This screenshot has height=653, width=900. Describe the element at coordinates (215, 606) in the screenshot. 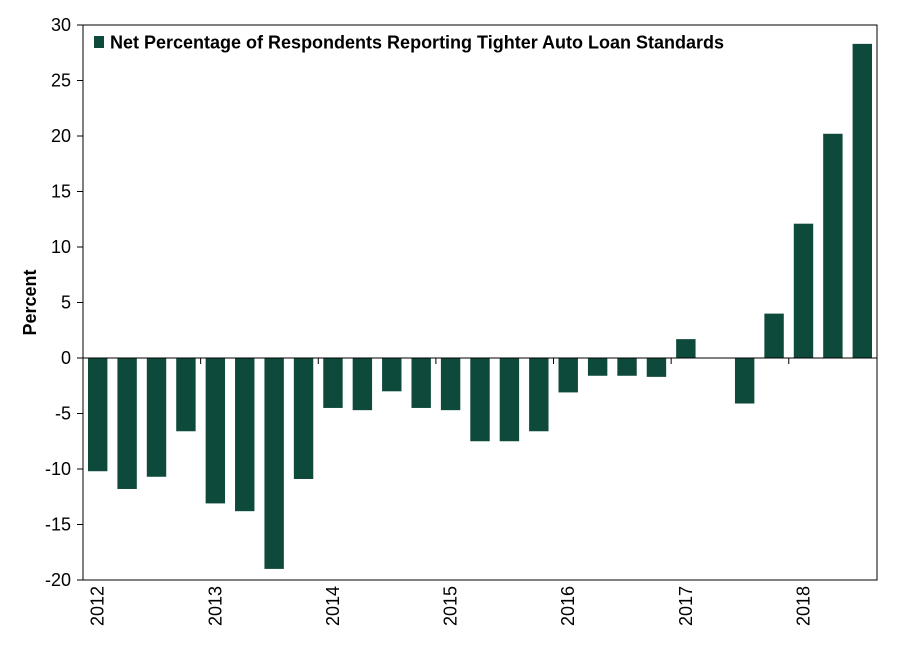

I see `x-tick-label: 2013` at that location.